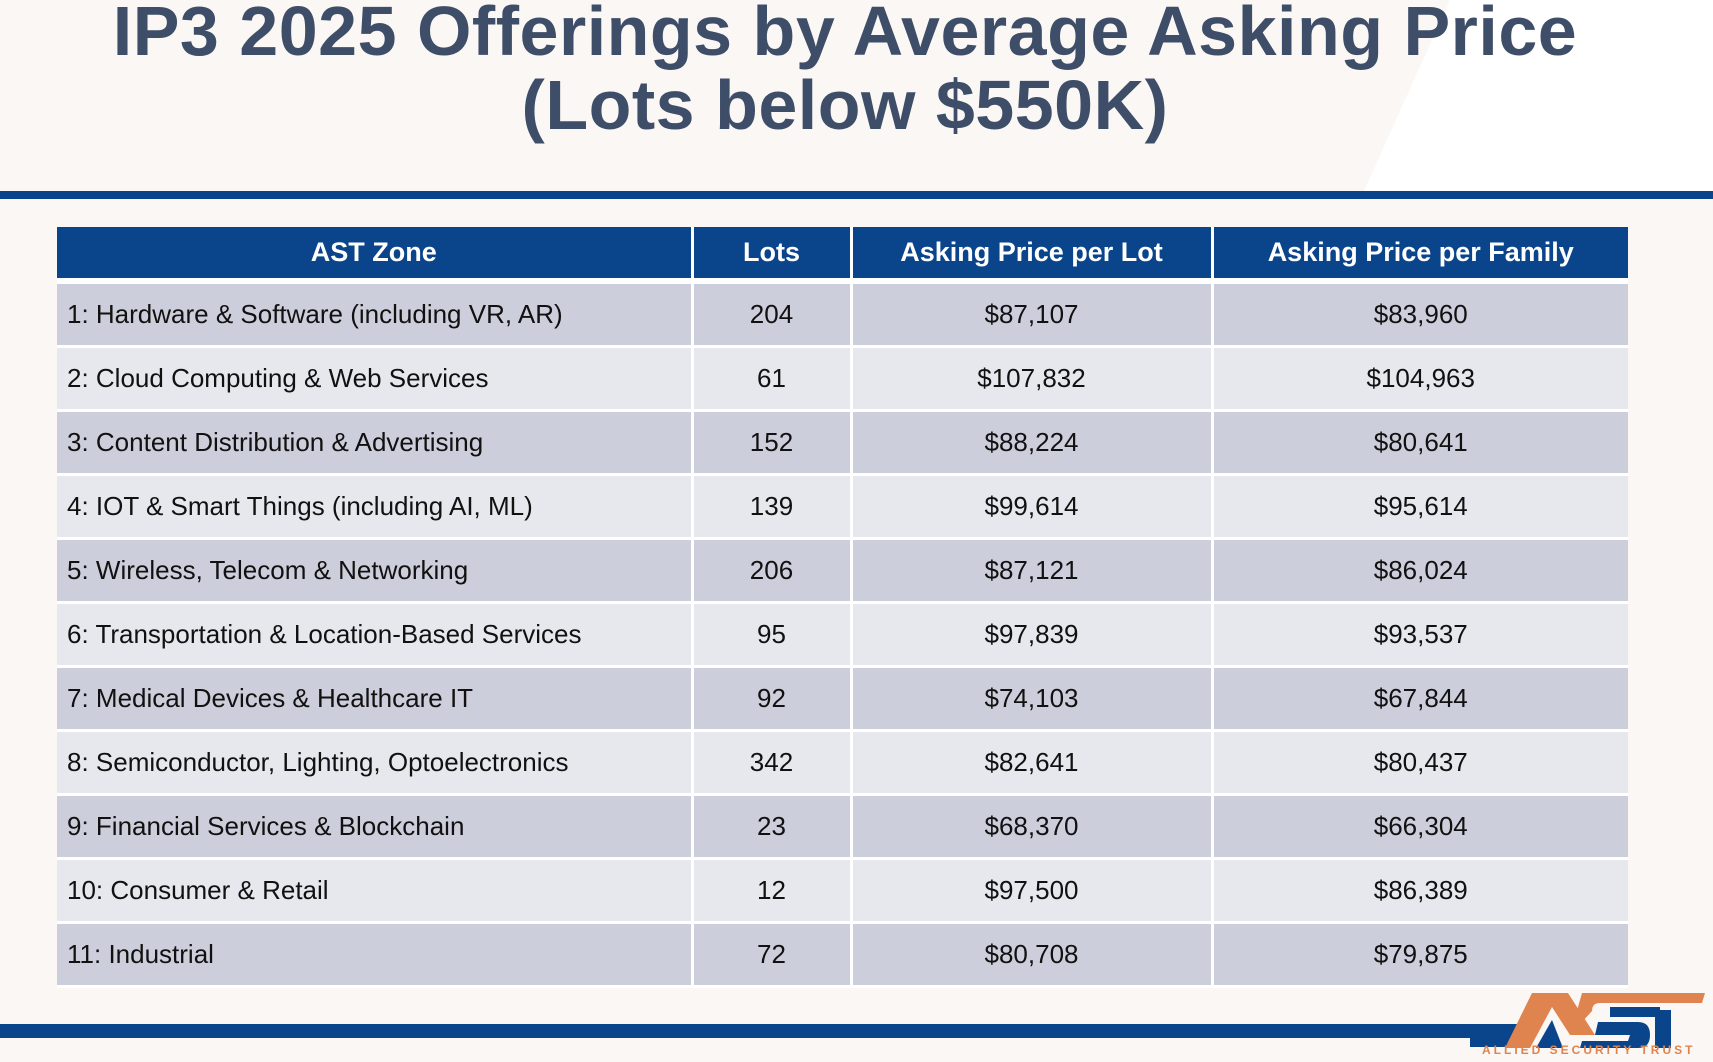  What do you see at coordinates (1420, 699) in the screenshot?
I see `price-per-family-cell: $67,844` at bounding box center [1420, 699].